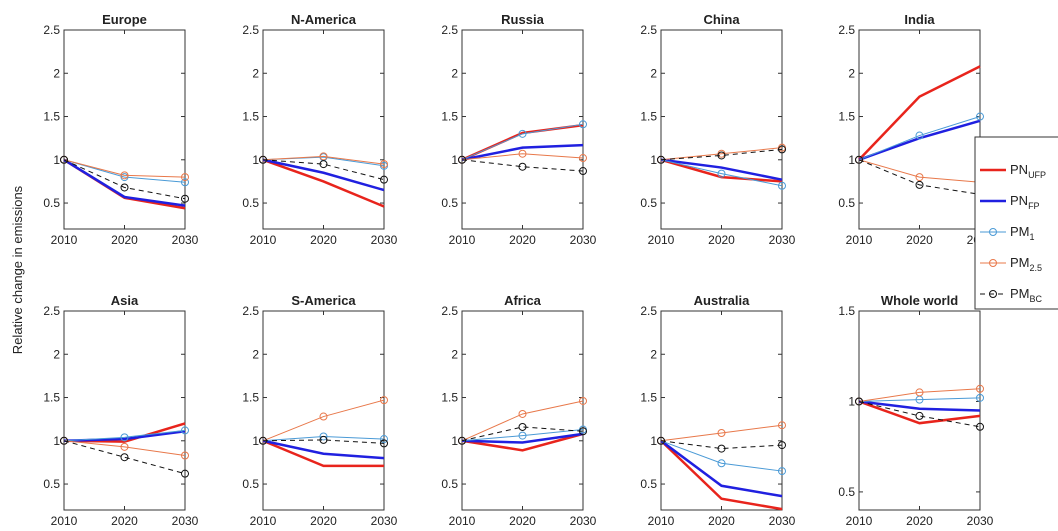 The height and width of the screenshot is (531, 1058). I want to click on legend-subscript: 2.5, so click(1036, 268).